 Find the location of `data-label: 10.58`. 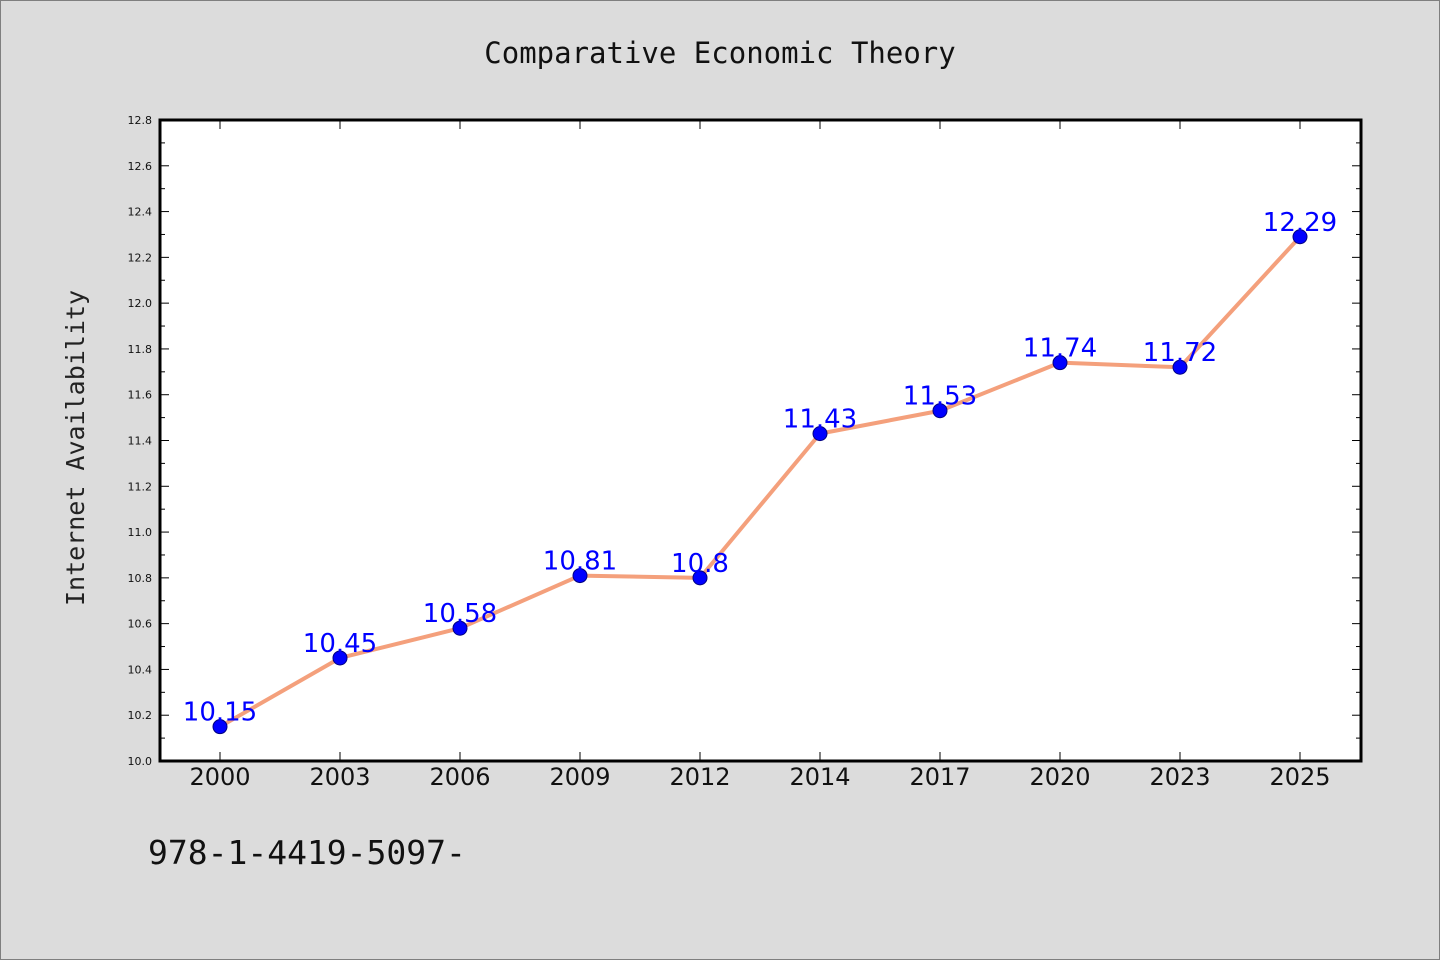

data-label: 10.58 is located at coordinates (460, 614).